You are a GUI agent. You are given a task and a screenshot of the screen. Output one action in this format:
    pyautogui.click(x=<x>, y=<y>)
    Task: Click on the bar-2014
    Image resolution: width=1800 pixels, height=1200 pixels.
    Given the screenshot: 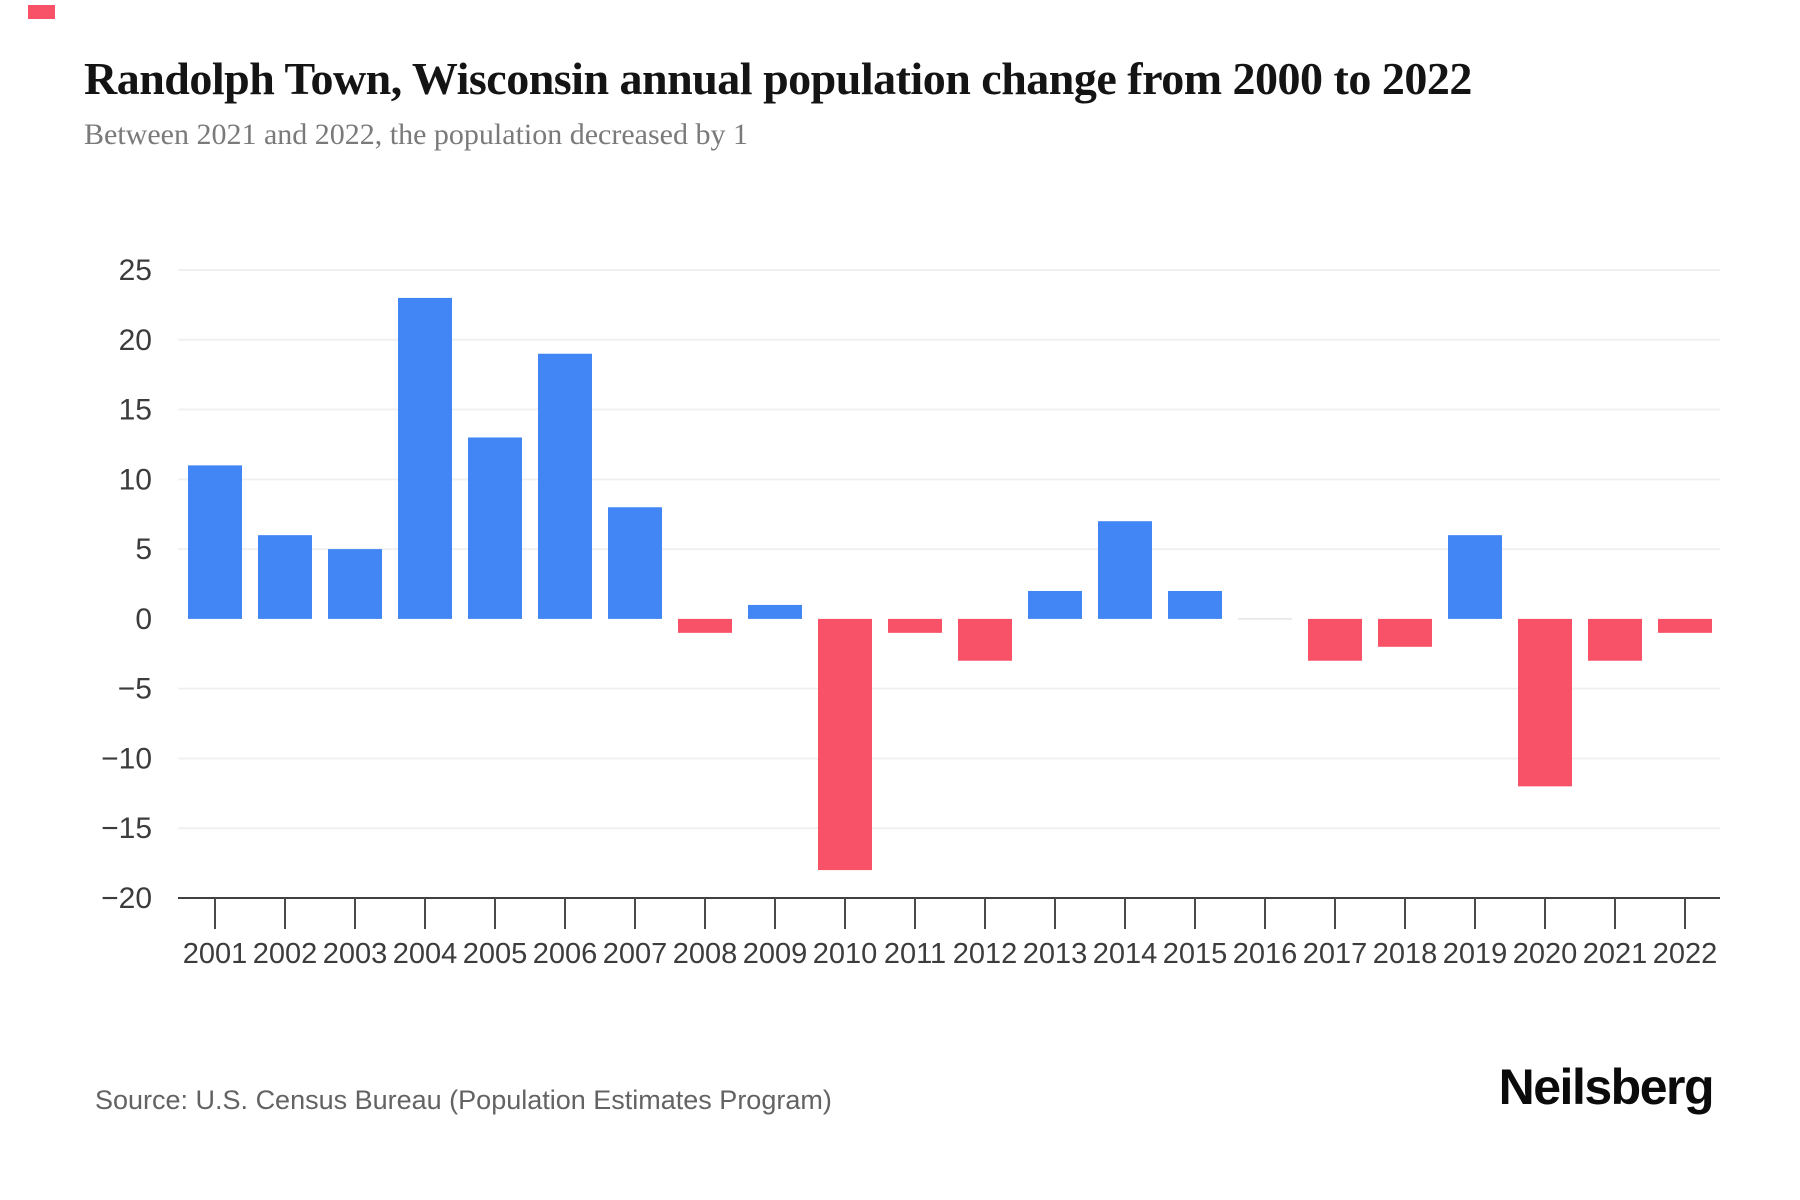 What is the action you would take?
    pyautogui.click(x=1125, y=570)
    